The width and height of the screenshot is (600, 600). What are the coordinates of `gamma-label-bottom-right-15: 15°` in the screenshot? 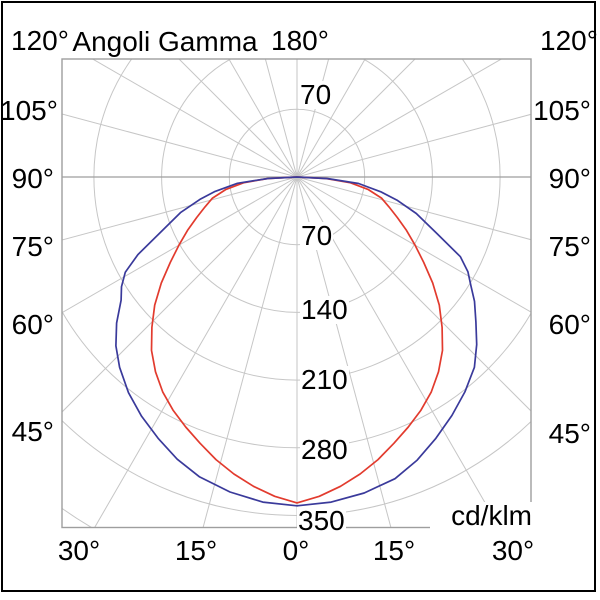 It's located at (394, 550).